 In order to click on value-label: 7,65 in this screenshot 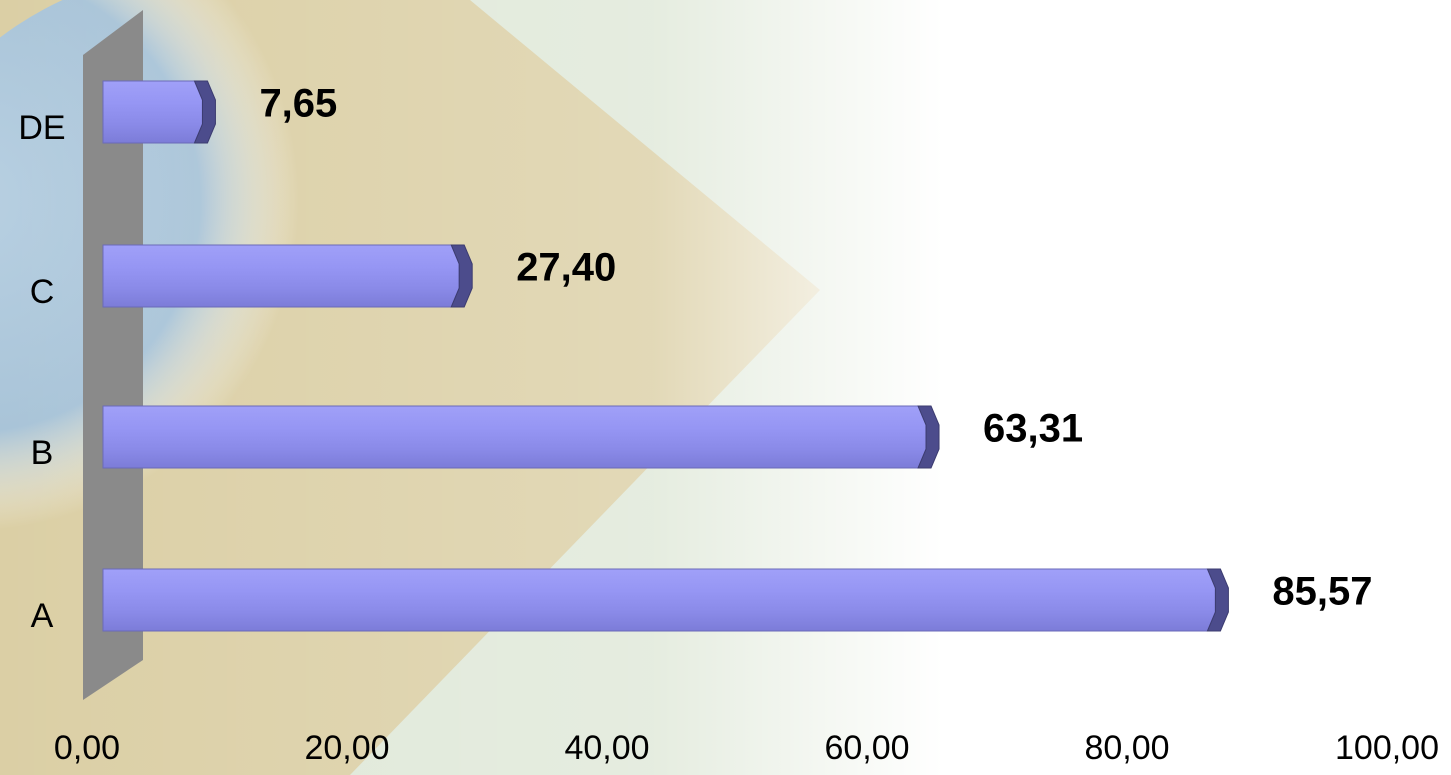, I will do `click(298, 104)`.